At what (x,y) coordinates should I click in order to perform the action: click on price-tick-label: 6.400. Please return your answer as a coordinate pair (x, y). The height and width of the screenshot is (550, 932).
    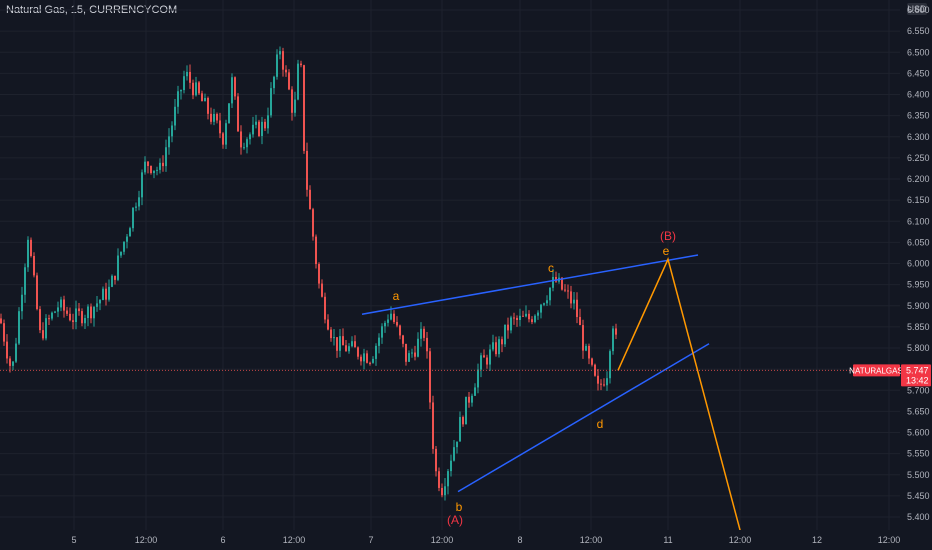
    Looking at the image, I should click on (918, 95).